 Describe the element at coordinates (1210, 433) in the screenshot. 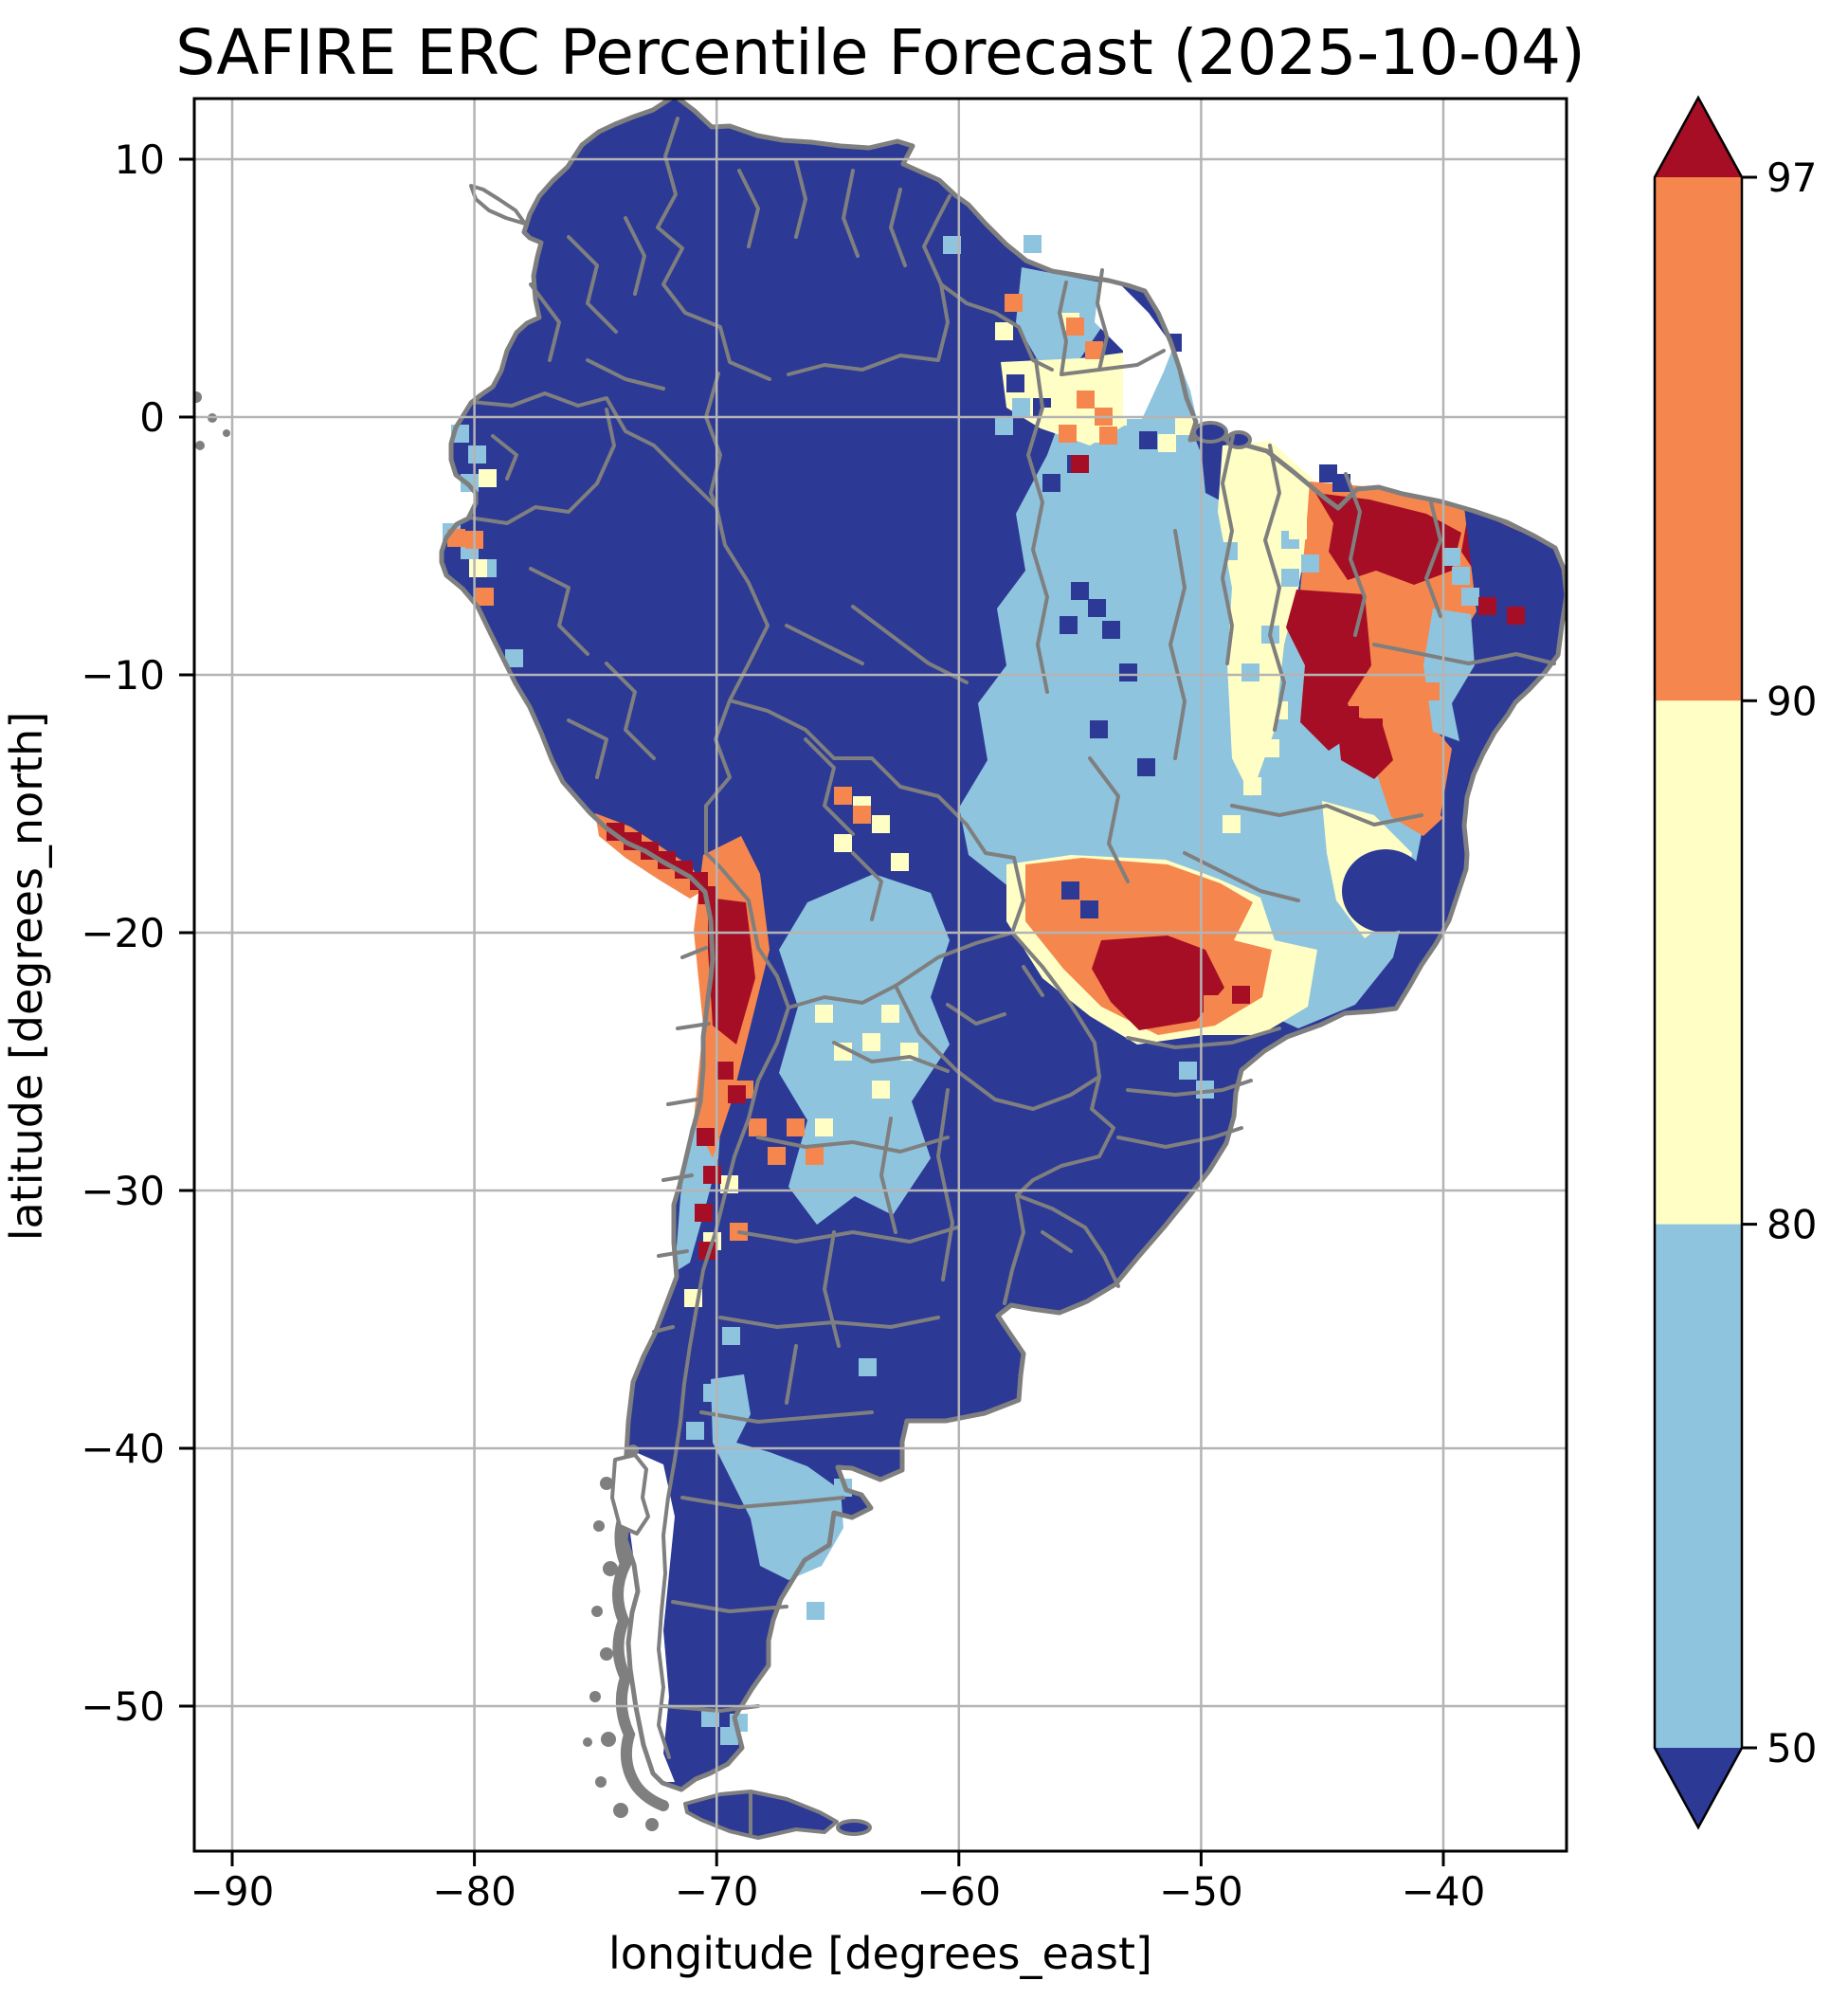

I see `marajo-island` at that location.